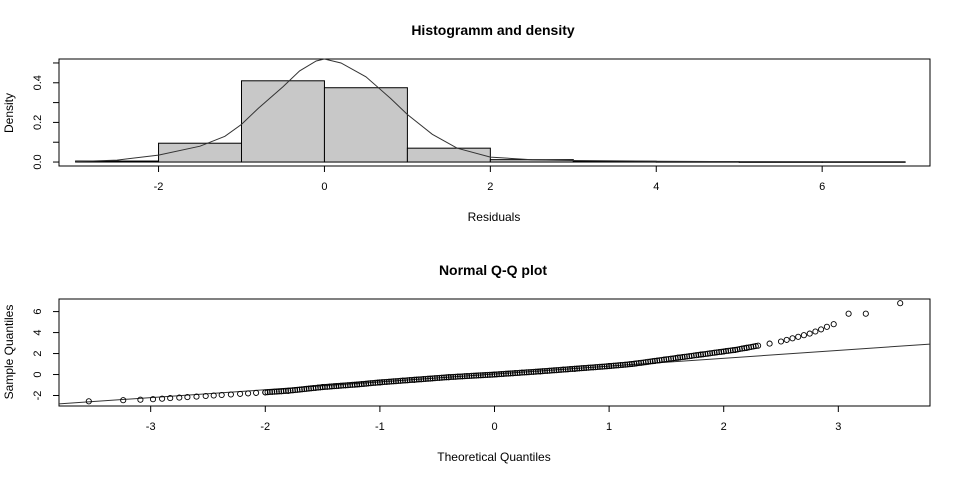 The image size is (960, 480). I want to click on y-tick-label: 0.2, so click(38, 122).